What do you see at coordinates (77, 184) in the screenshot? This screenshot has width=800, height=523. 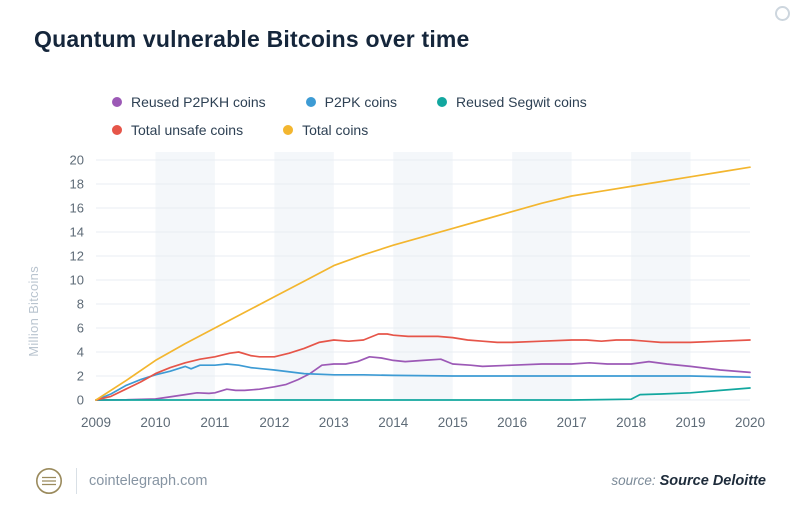 I see `svg-text: 18` at bounding box center [77, 184].